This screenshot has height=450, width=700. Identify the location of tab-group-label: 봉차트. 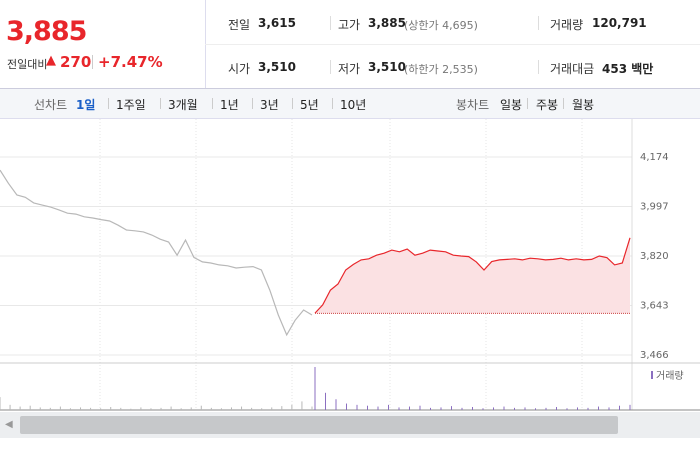
(473, 105).